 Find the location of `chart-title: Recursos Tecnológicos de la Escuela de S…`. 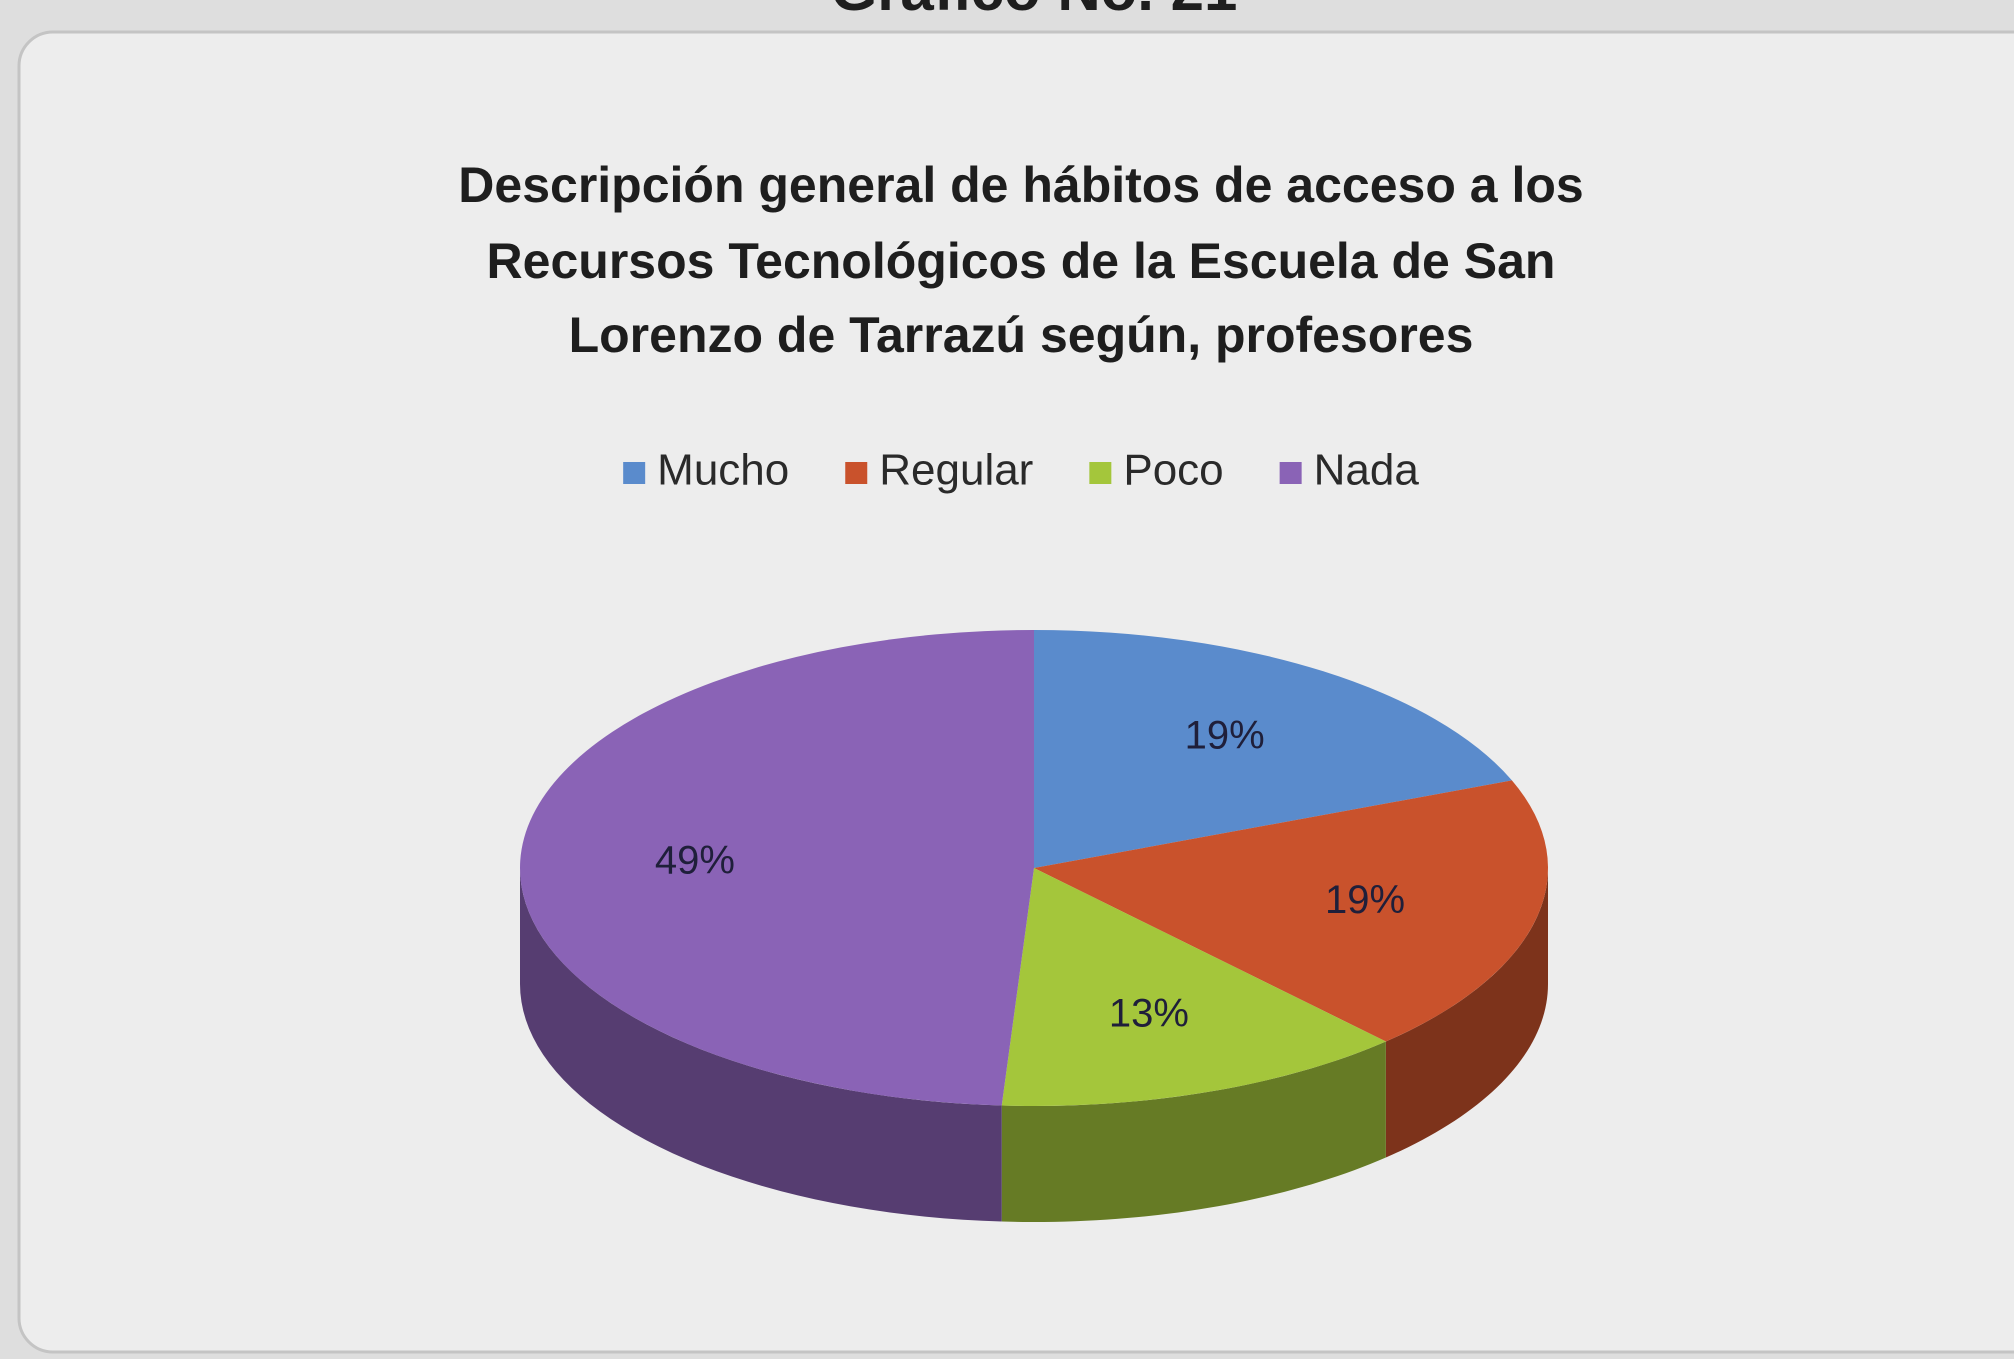

chart-title: Recursos Tecnológicos de la Escuela de S… is located at coordinates (1021, 261).